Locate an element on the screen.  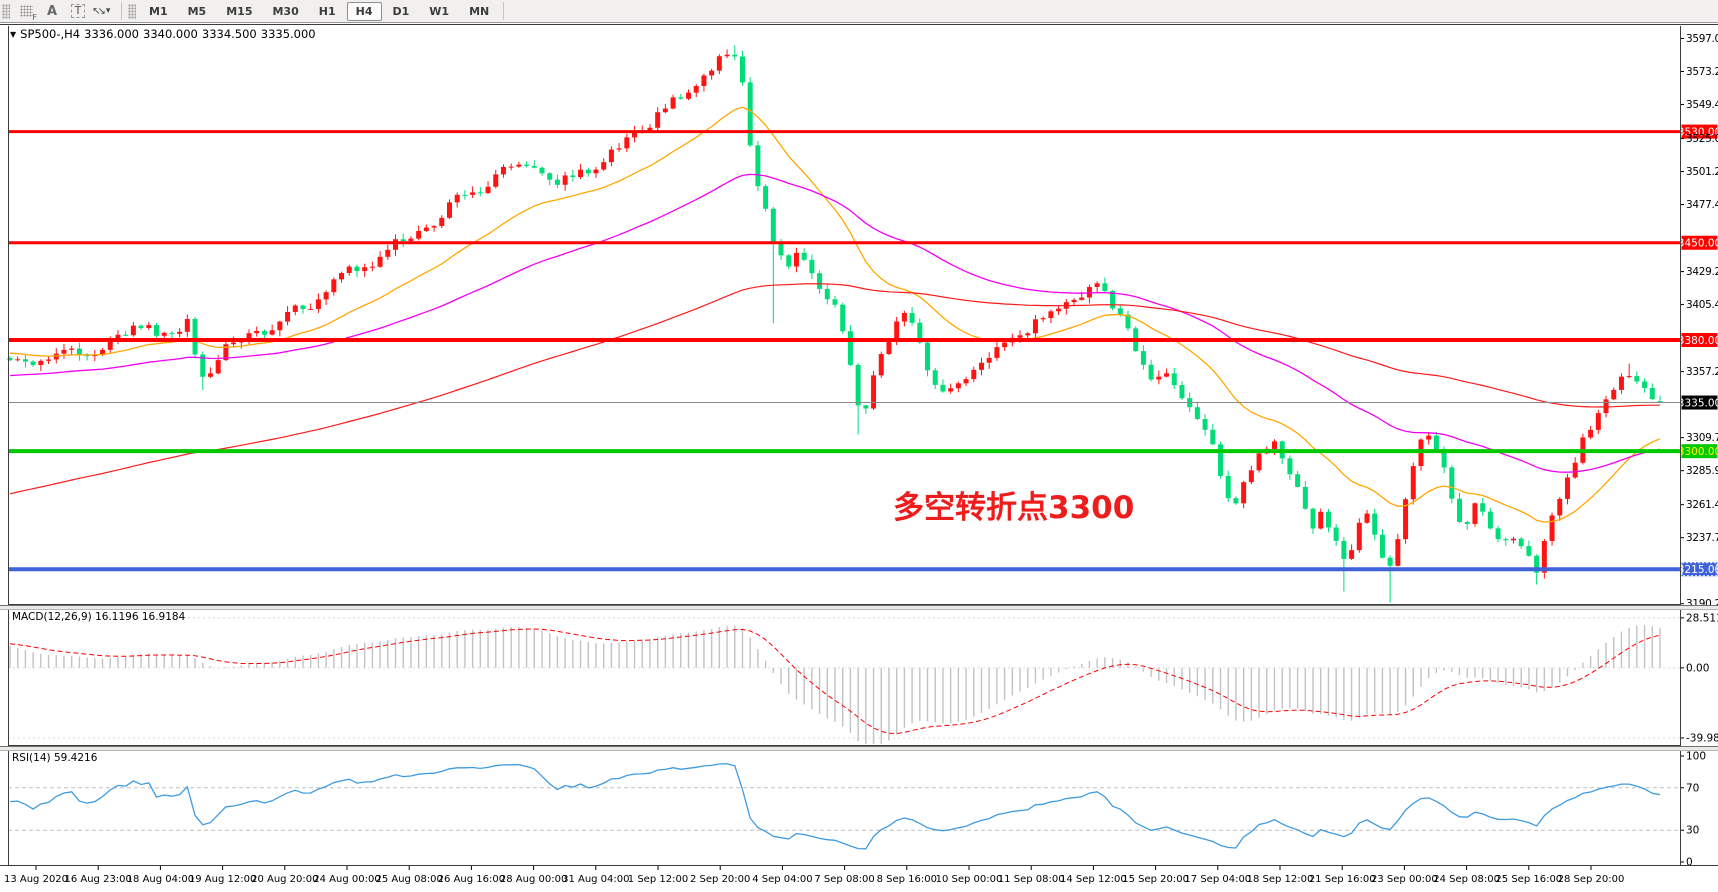
price-axis-label: 3309.72 is located at coordinates (1702, 438).